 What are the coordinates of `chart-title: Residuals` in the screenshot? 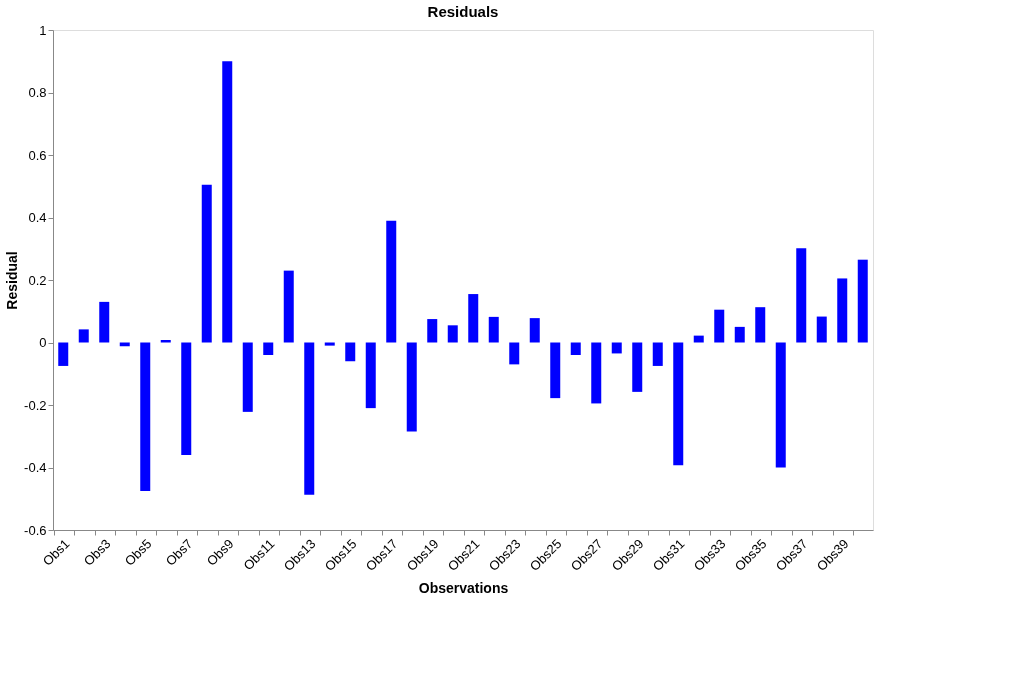 It's located at (463, 11).